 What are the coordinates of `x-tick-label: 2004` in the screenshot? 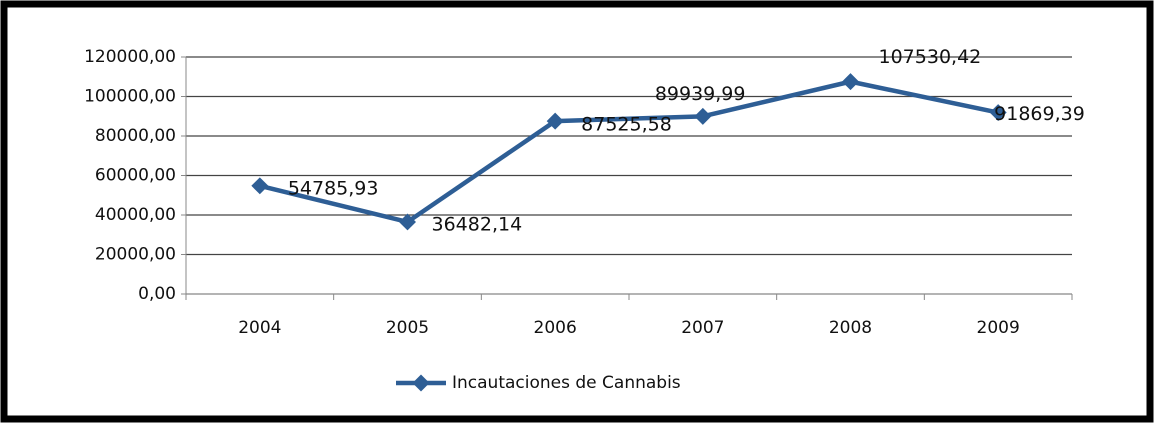 It's located at (259, 328).